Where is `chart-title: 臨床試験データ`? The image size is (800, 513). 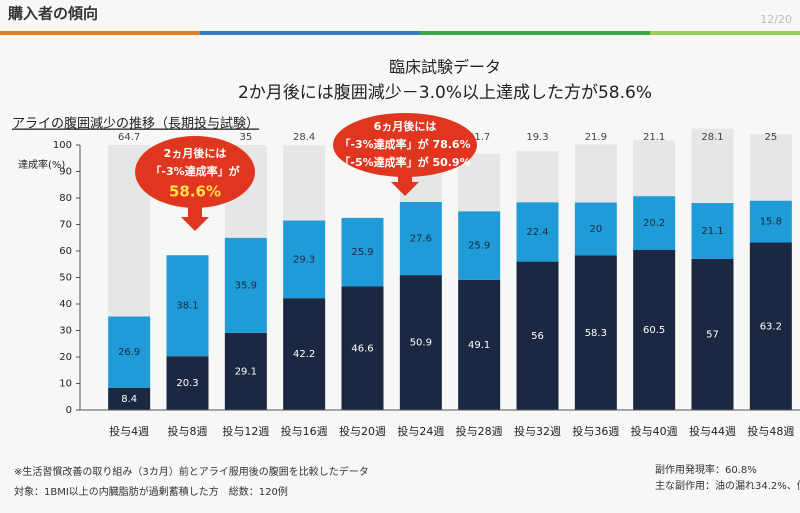 chart-title: 臨床試験データ is located at coordinates (445, 67).